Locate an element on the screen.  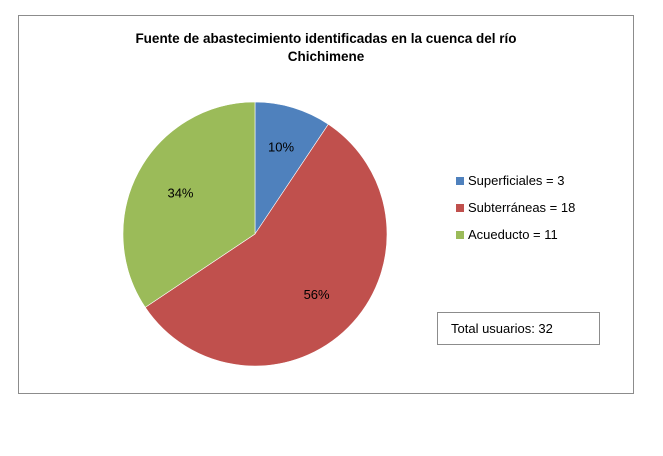
pie-data-label-acueducto: 34% is located at coordinates (180, 193).